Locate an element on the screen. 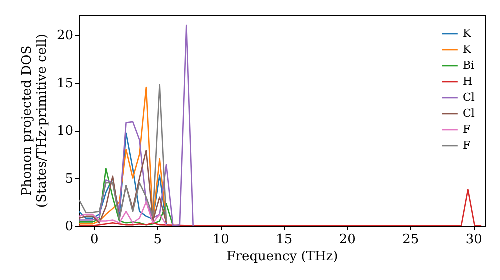 The width and height of the screenshot is (500, 280). x-tick-label: 20 is located at coordinates (347, 240).